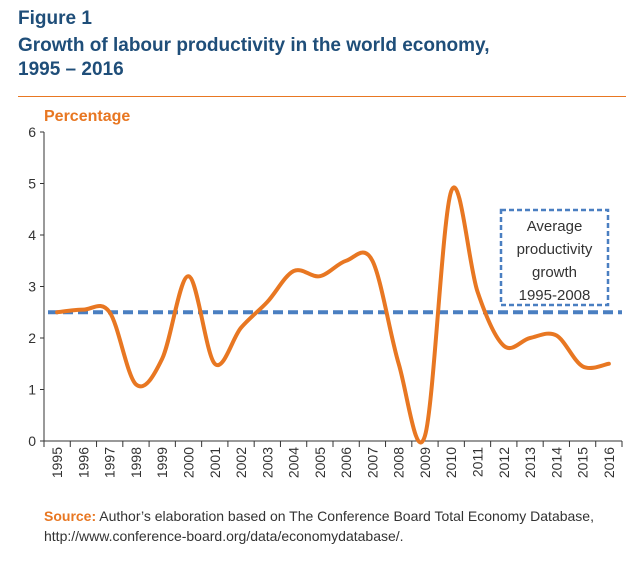 This screenshot has width=637, height=566. What do you see at coordinates (83, 310) in the screenshot?
I see `data-point-1996` at bounding box center [83, 310].